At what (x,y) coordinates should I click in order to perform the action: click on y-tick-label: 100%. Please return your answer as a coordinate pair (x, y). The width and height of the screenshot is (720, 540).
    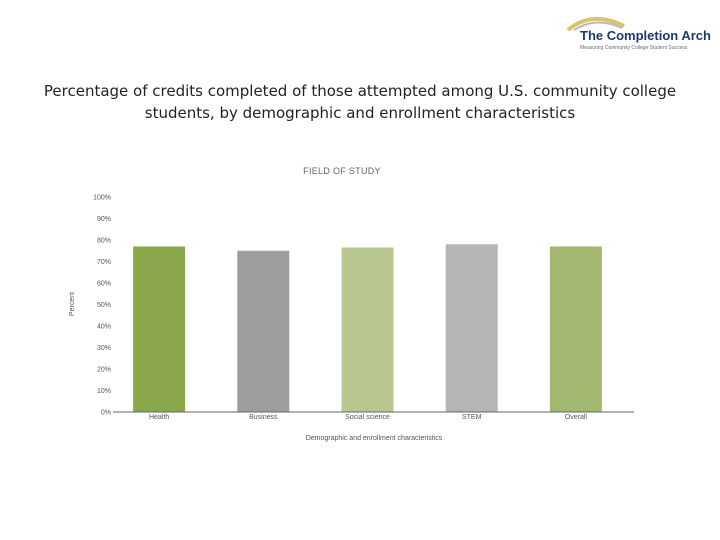
    Looking at the image, I should click on (102, 198).